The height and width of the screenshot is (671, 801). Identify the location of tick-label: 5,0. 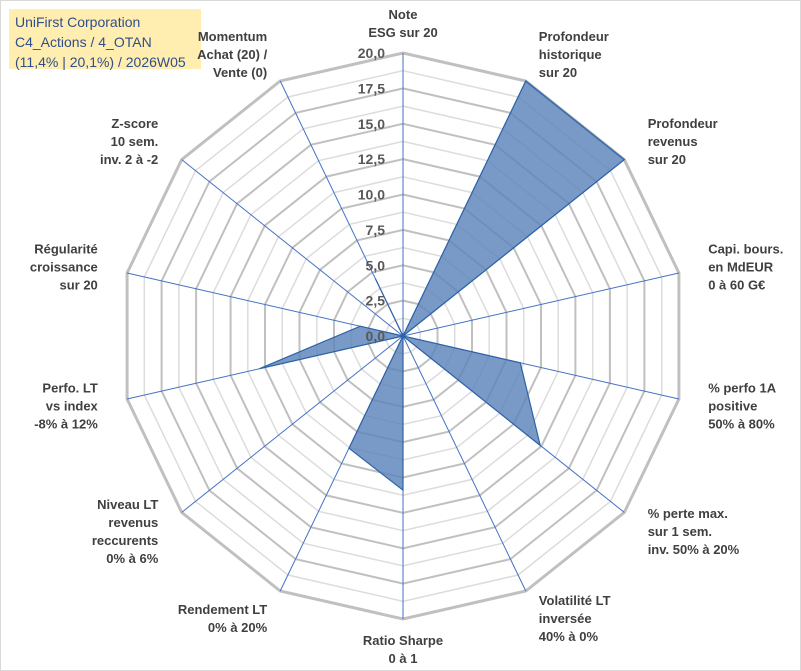
(376, 265).